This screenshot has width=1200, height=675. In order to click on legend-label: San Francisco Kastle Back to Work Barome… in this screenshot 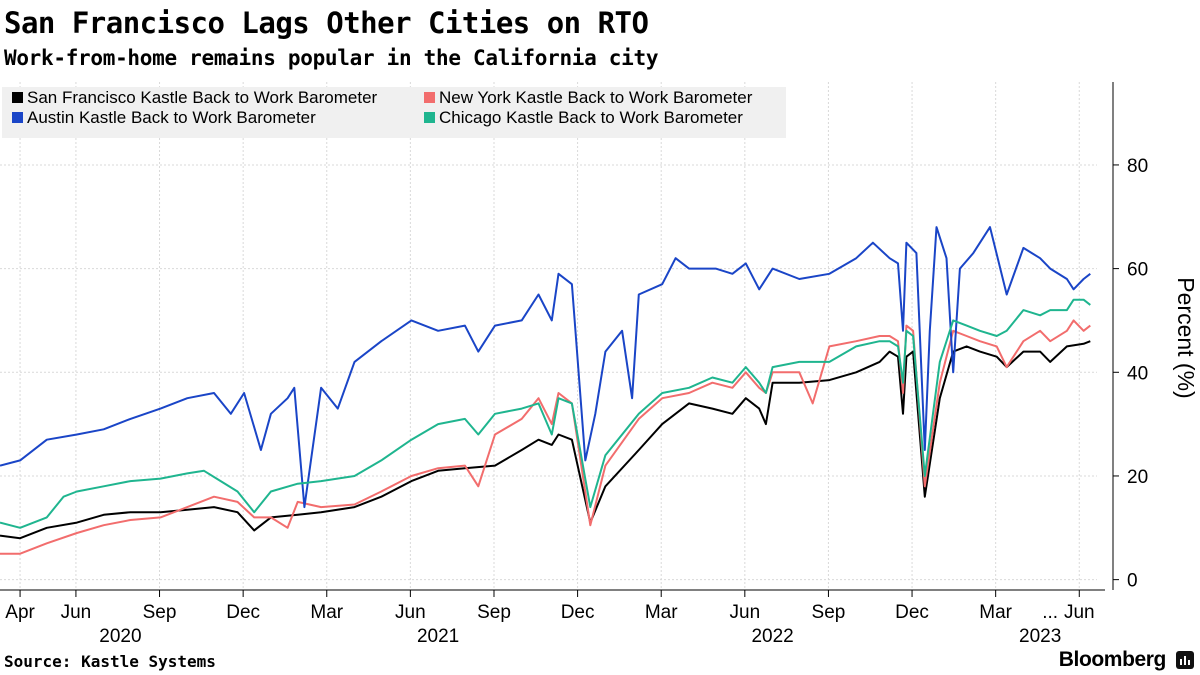, I will do `click(202, 97)`.